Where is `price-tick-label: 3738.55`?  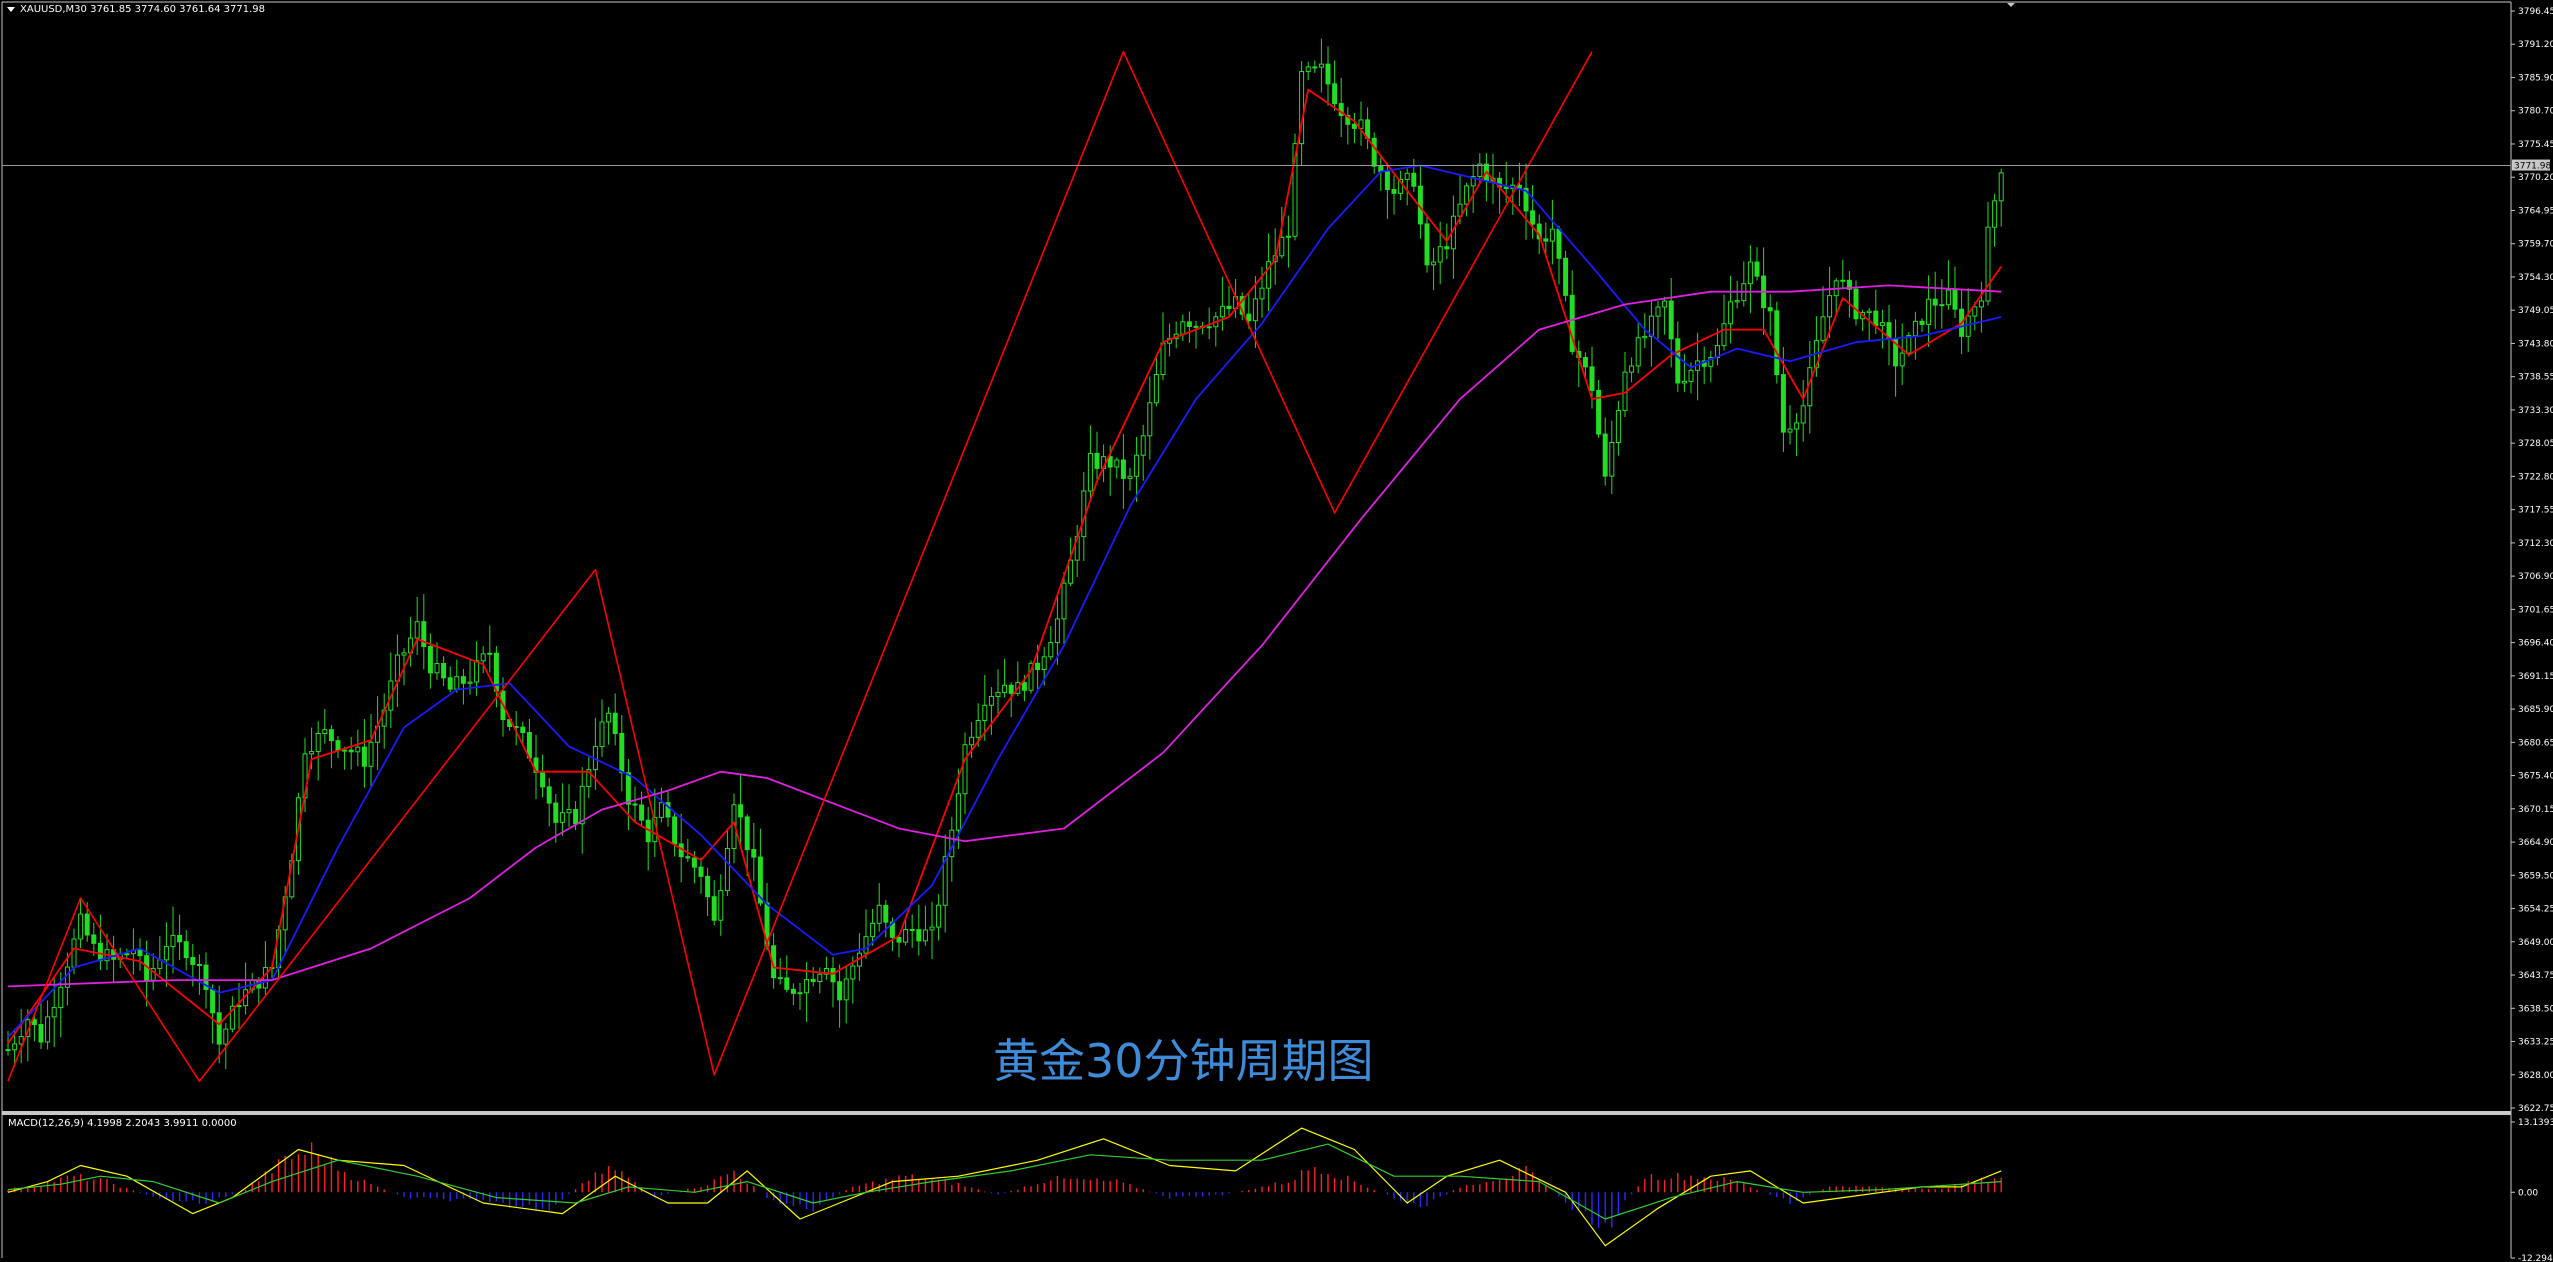 price-tick-label: 3738.55 is located at coordinates (2535, 378).